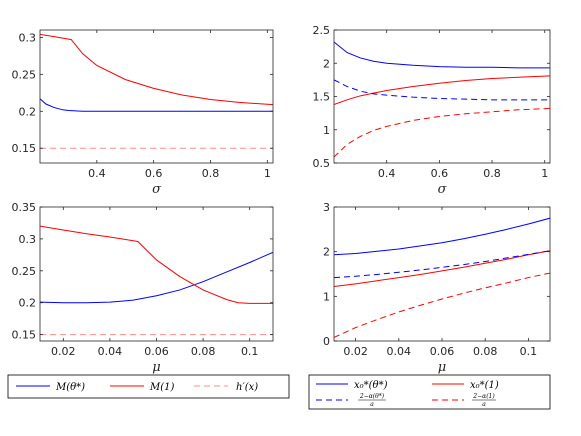 This screenshot has width=581, height=436. I want to click on axes-frame, so click(156, 96).